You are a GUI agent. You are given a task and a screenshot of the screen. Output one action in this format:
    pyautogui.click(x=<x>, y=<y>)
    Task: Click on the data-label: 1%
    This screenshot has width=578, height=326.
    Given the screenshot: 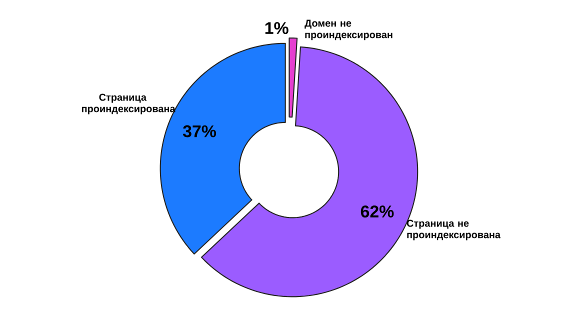 What is the action you would take?
    pyautogui.click(x=276, y=28)
    